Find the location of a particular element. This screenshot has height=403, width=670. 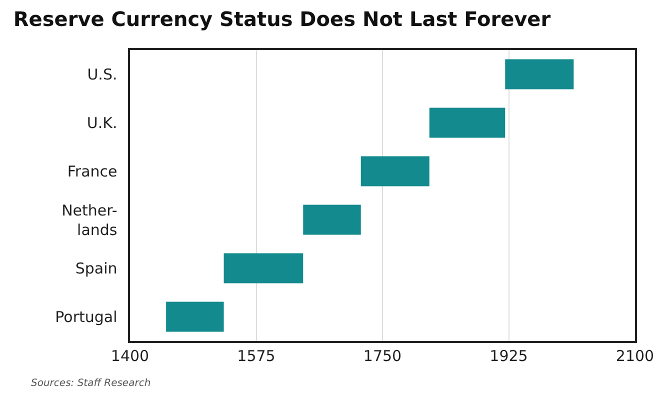

x-tick-label: 2100 is located at coordinates (635, 355).